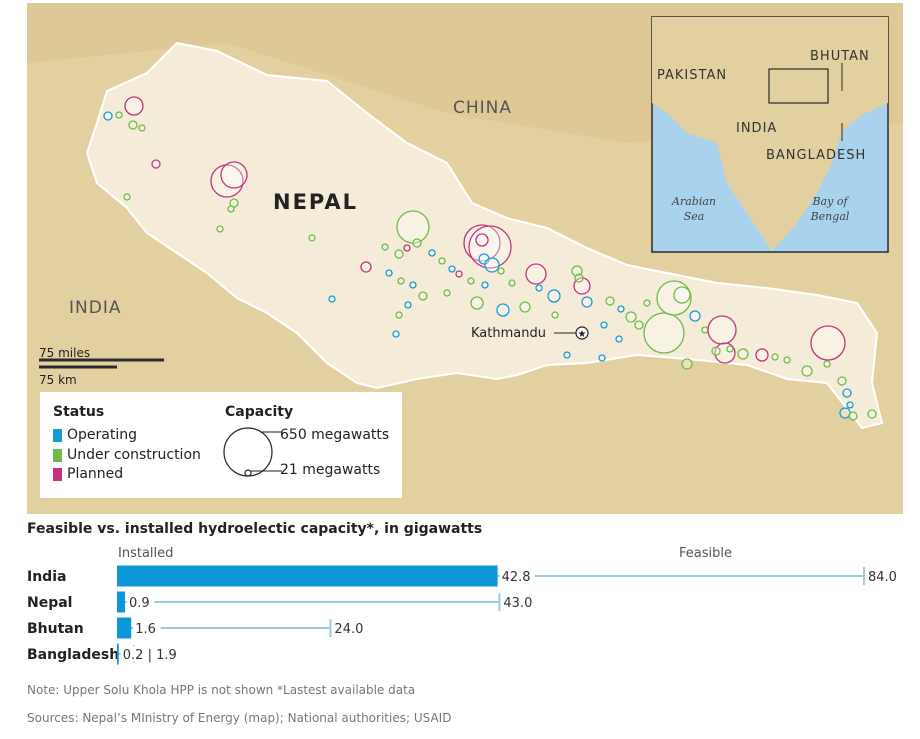 The width and height of the screenshot is (920, 739). I want to click on installed-value-label: 42.8, so click(516, 577).